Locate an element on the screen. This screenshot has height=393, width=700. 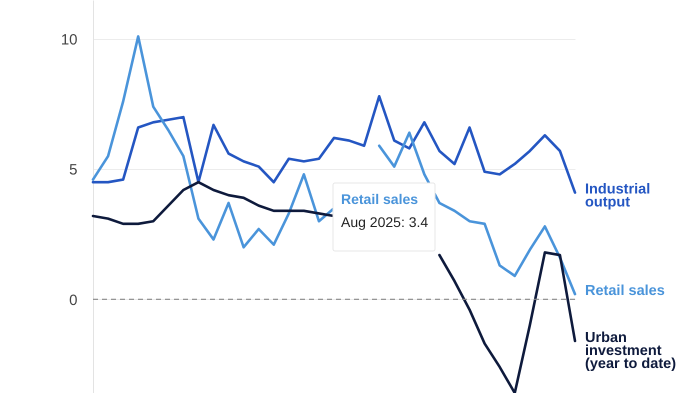
series-label: Retail sales is located at coordinates (625, 291).